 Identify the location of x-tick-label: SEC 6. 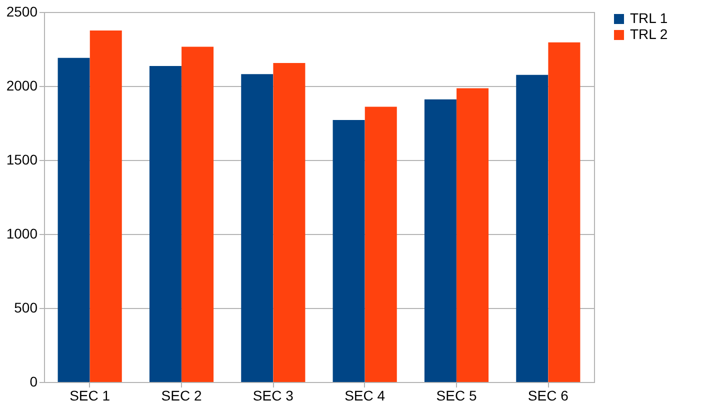
(548, 396).